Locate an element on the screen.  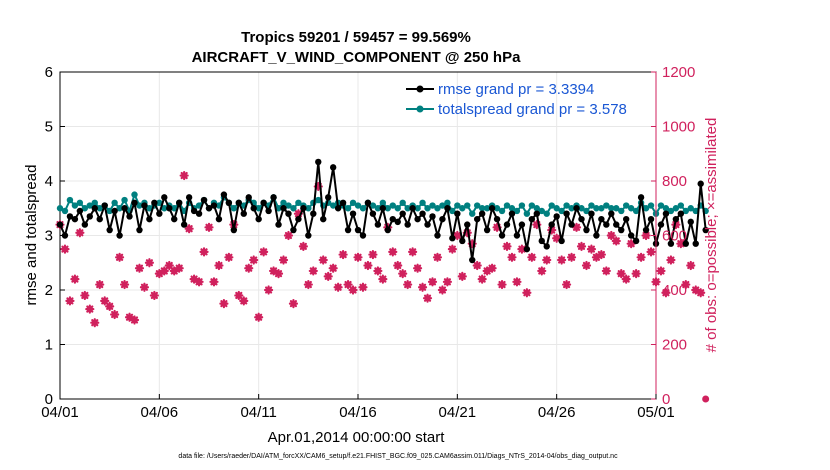
x-tick-label: 04/11 is located at coordinates (258, 412).